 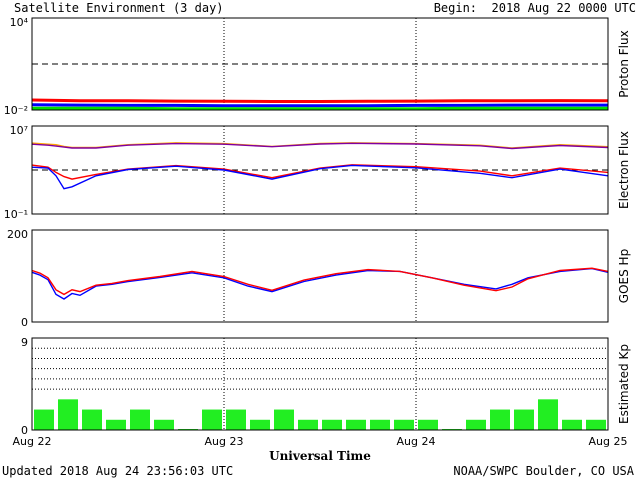 I want to click on proton-ytick-bottom: 10⁻², so click(x=16, y=110).